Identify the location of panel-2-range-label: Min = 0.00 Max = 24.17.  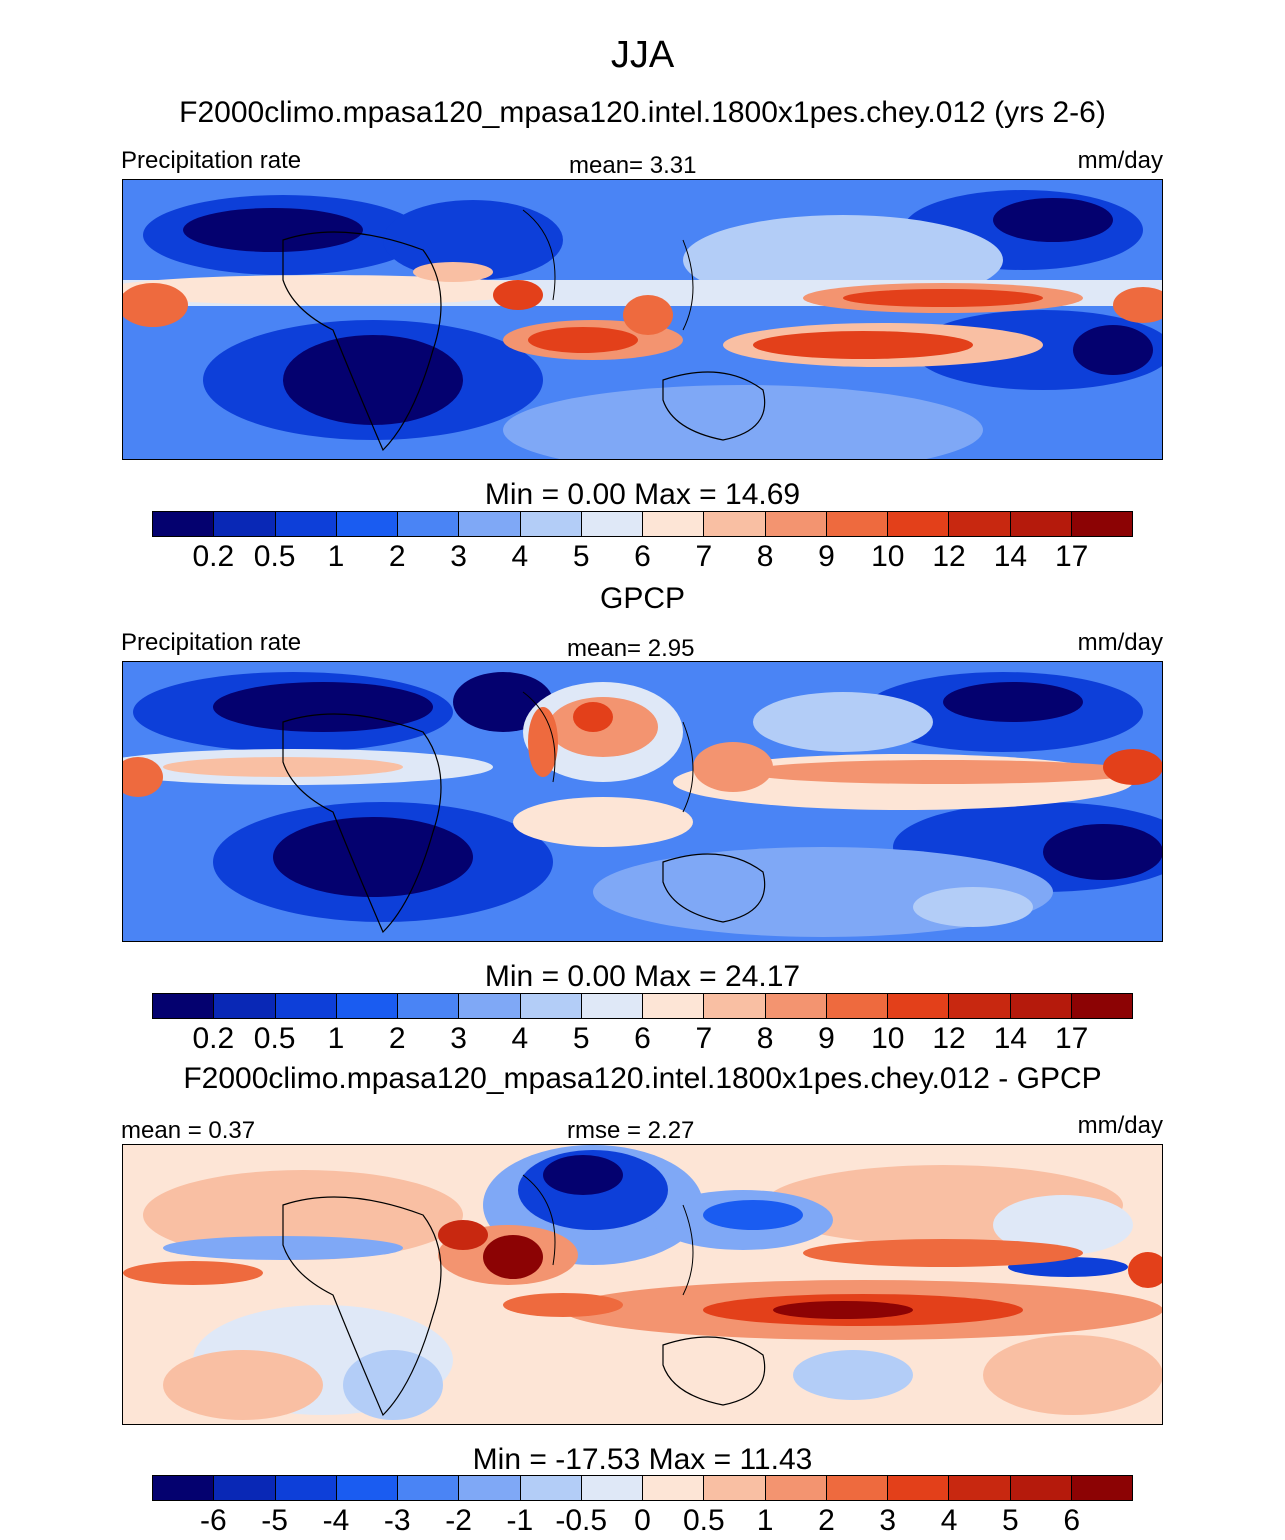
(642, 976).